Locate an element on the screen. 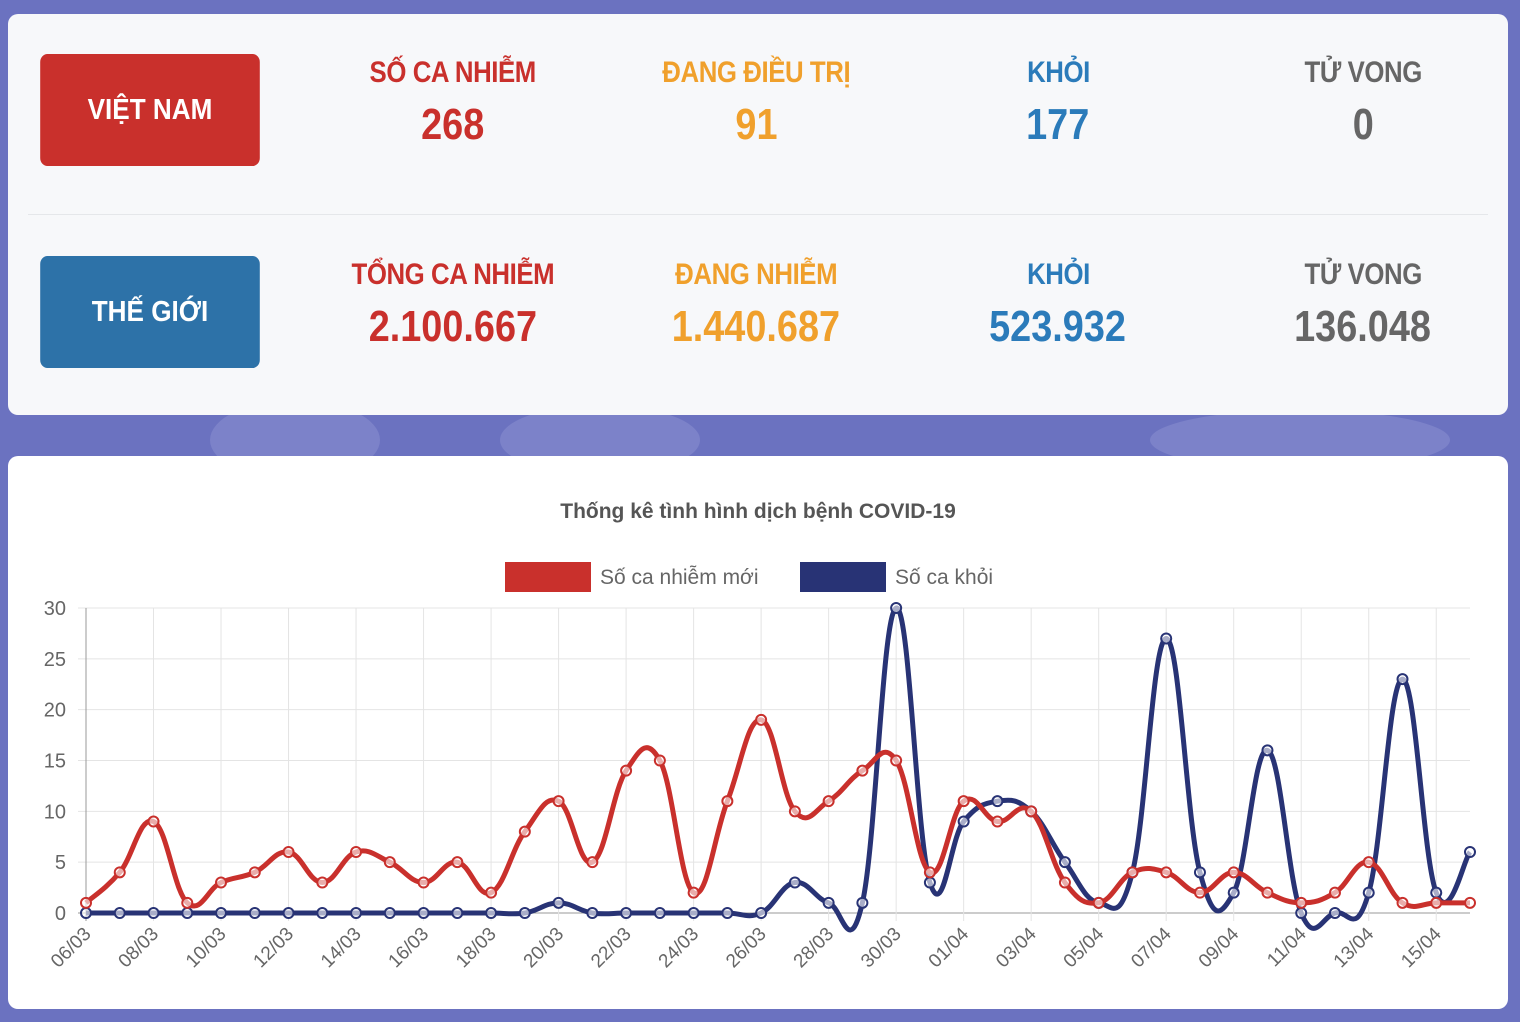  x-tick-label: 24/03 is located at coordinates (679, 948).